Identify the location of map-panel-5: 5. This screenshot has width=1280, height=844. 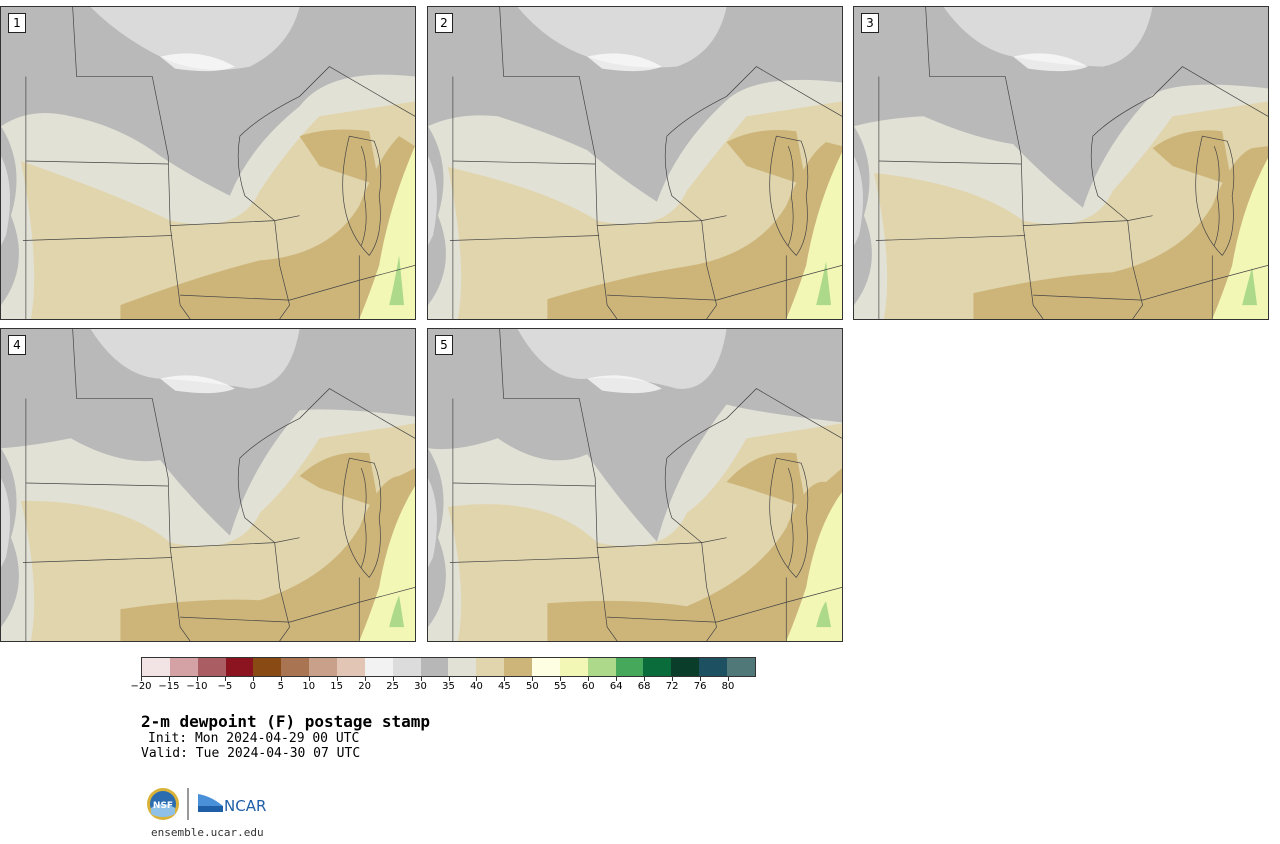
(635, 485).